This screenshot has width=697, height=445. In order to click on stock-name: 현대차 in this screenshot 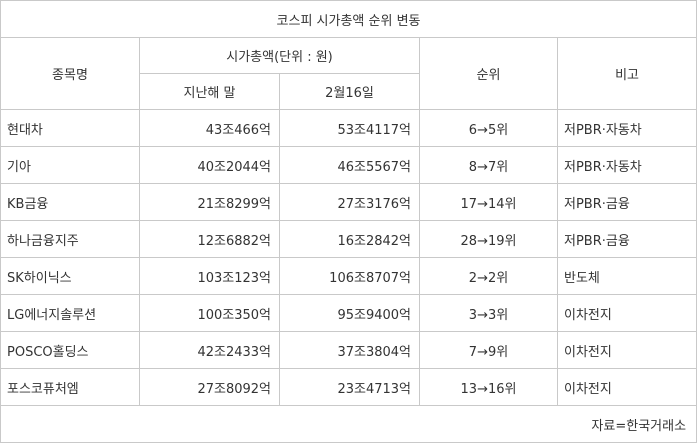, I will do `click(70, 128)`.